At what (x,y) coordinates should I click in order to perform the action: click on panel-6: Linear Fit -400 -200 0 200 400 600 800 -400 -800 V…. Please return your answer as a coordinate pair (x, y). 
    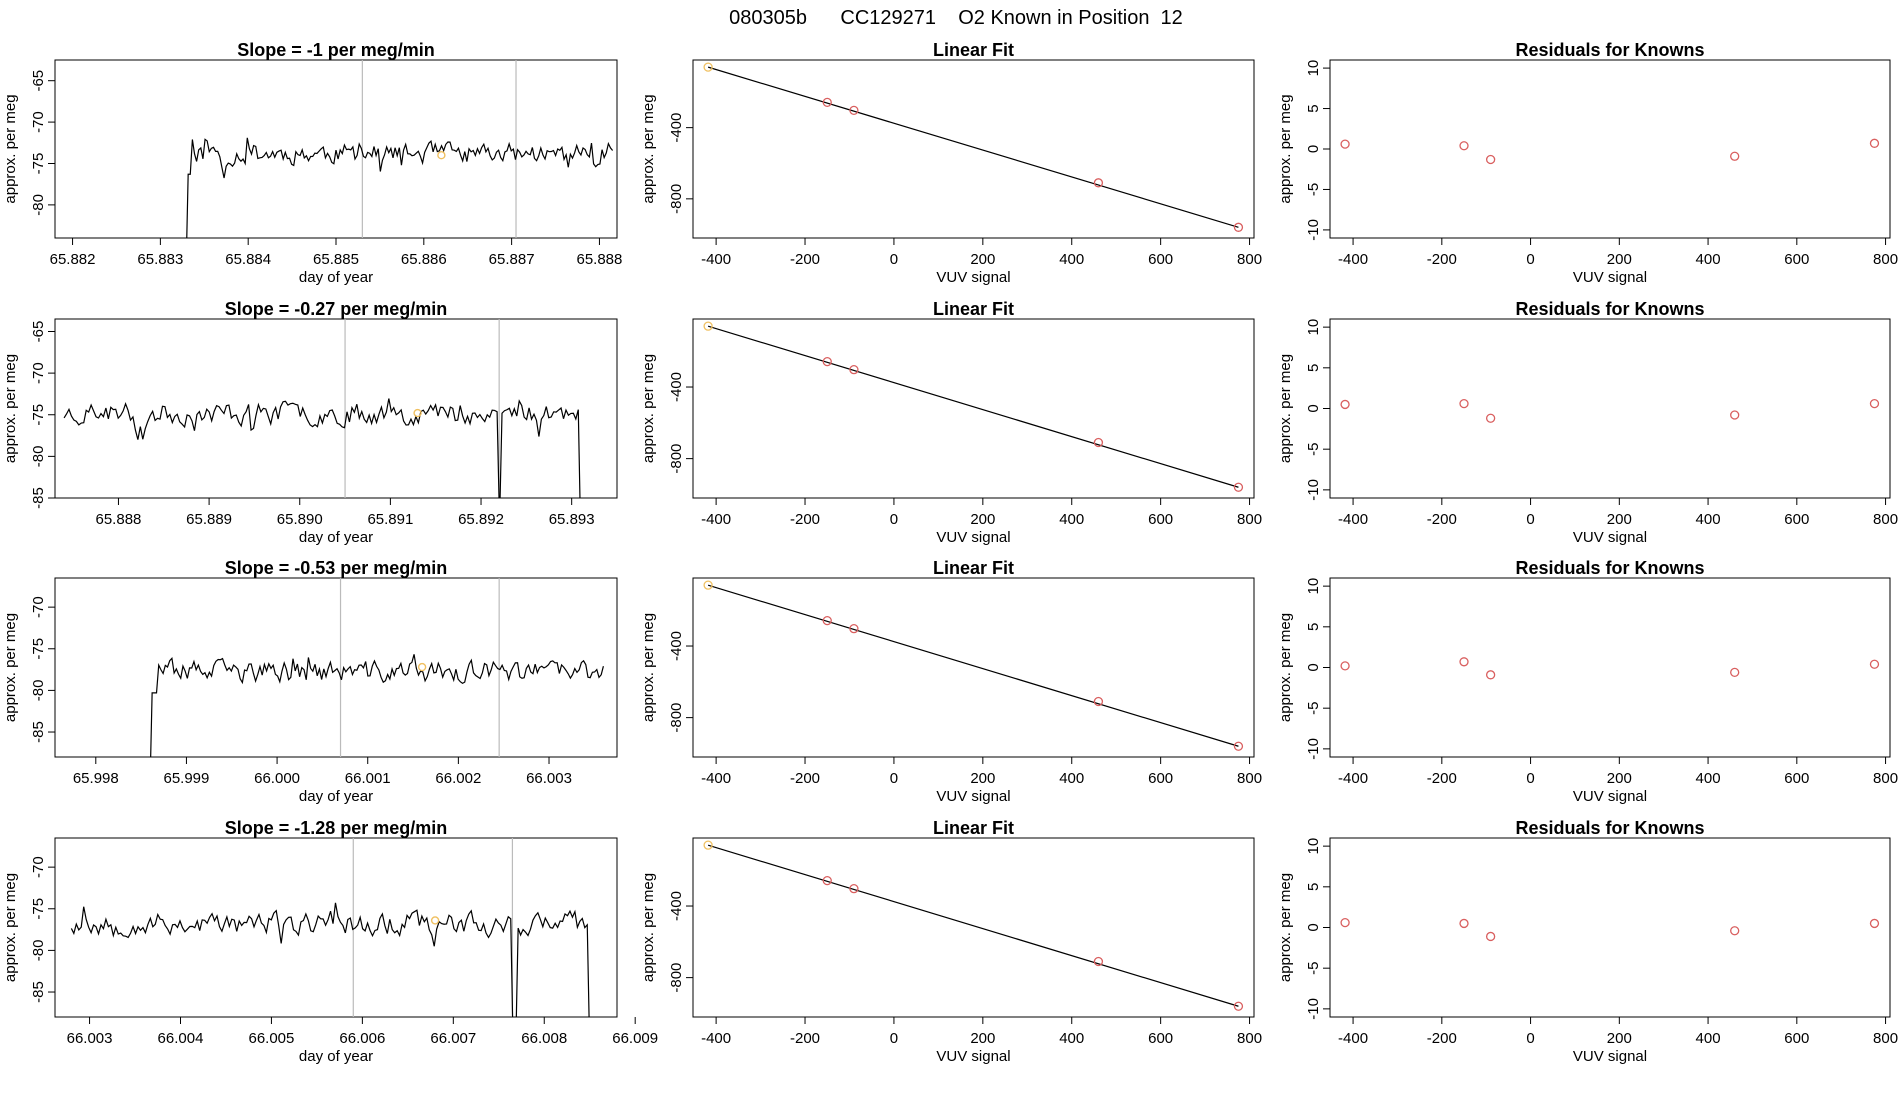
    Looking at the image, I should click on (951, 681).